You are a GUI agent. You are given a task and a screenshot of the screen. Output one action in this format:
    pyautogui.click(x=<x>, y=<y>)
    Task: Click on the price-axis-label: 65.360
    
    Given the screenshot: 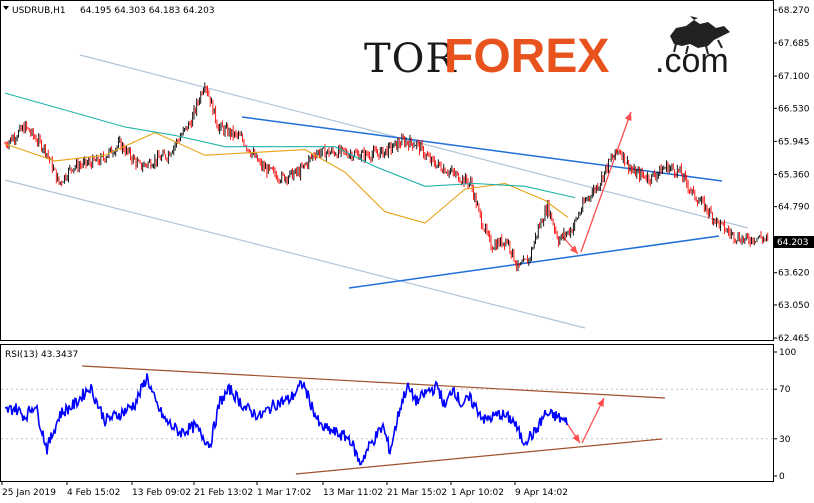 What is the action you would take?
    pyautogui.click(x=794, y=175)
    